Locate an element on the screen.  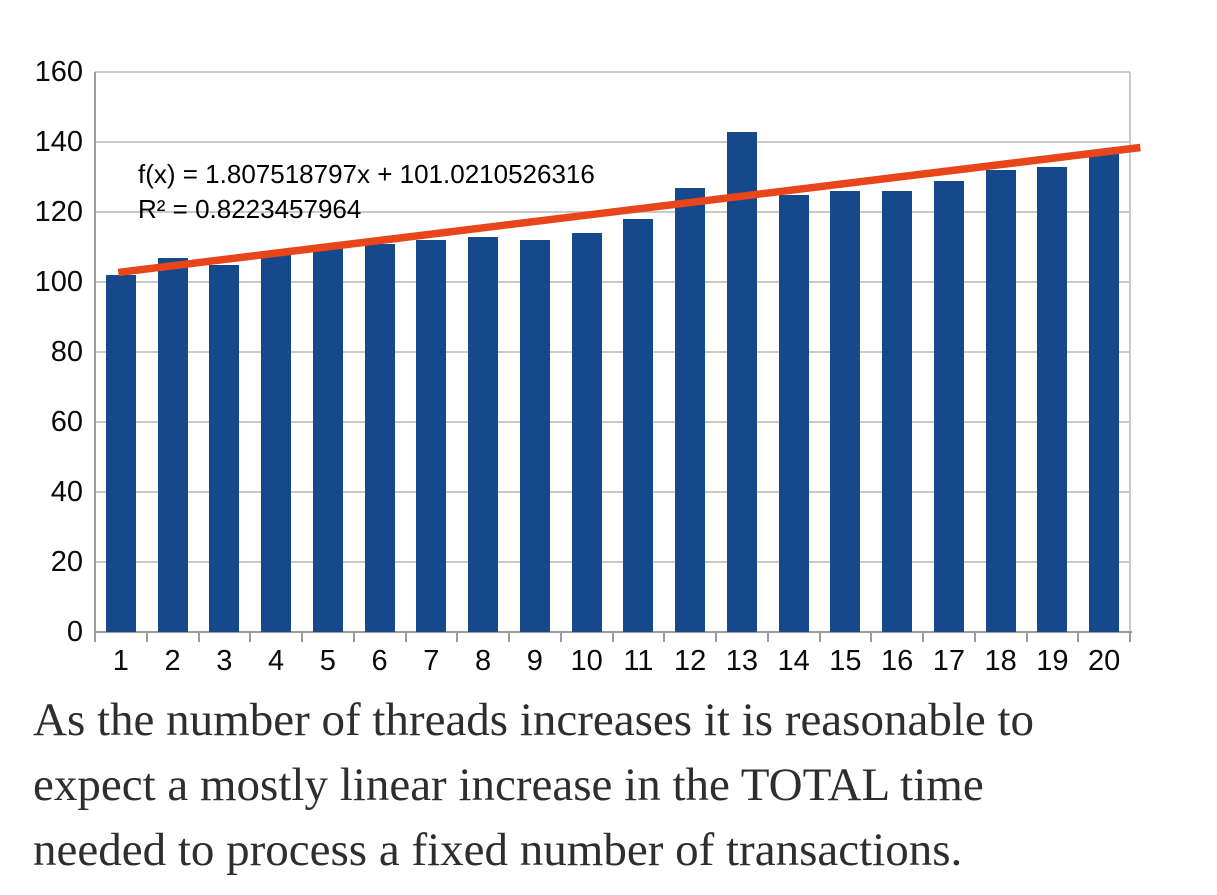
x-axis-tick-label: 12 is located at coordinates (690, 661).